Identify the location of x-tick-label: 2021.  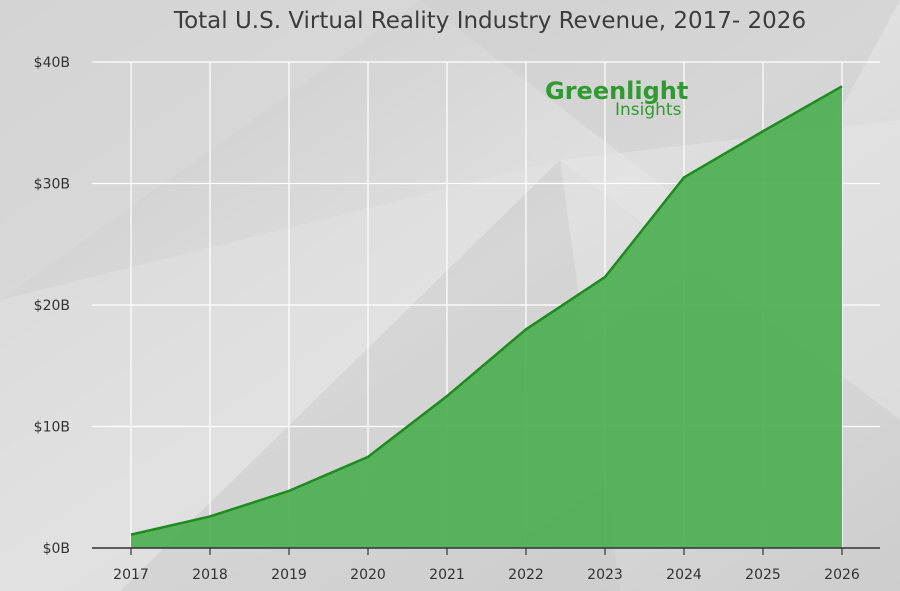
(447, 575).